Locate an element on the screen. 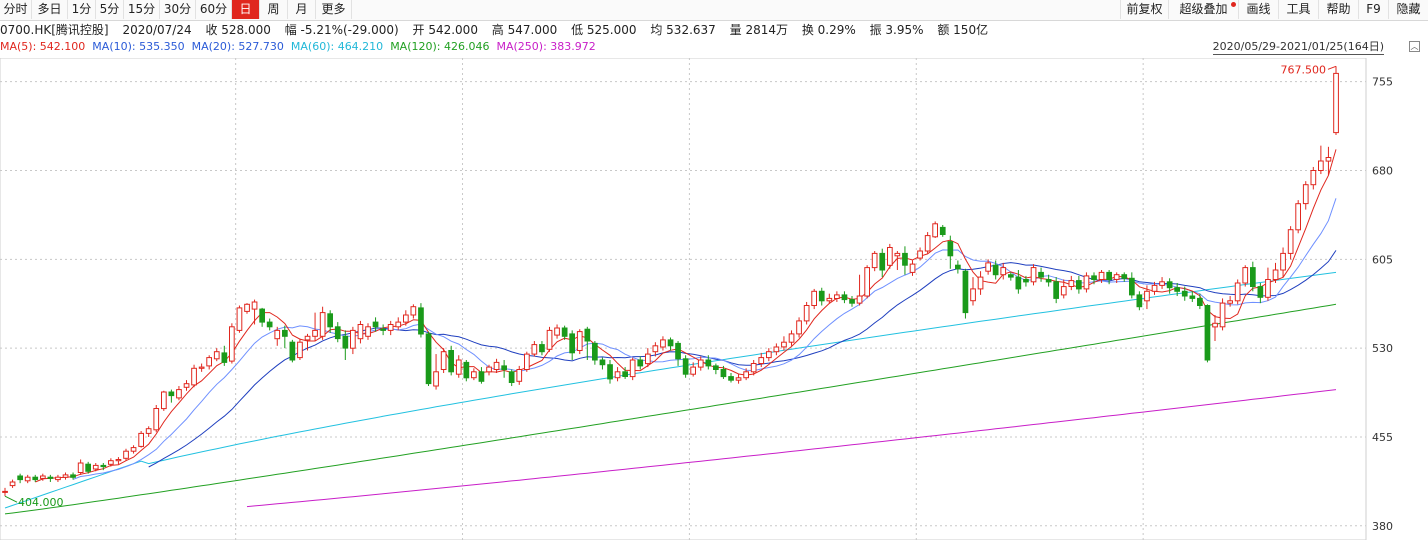  toolbar-btn-2: 画线 is located at coordinates (1258, 9).